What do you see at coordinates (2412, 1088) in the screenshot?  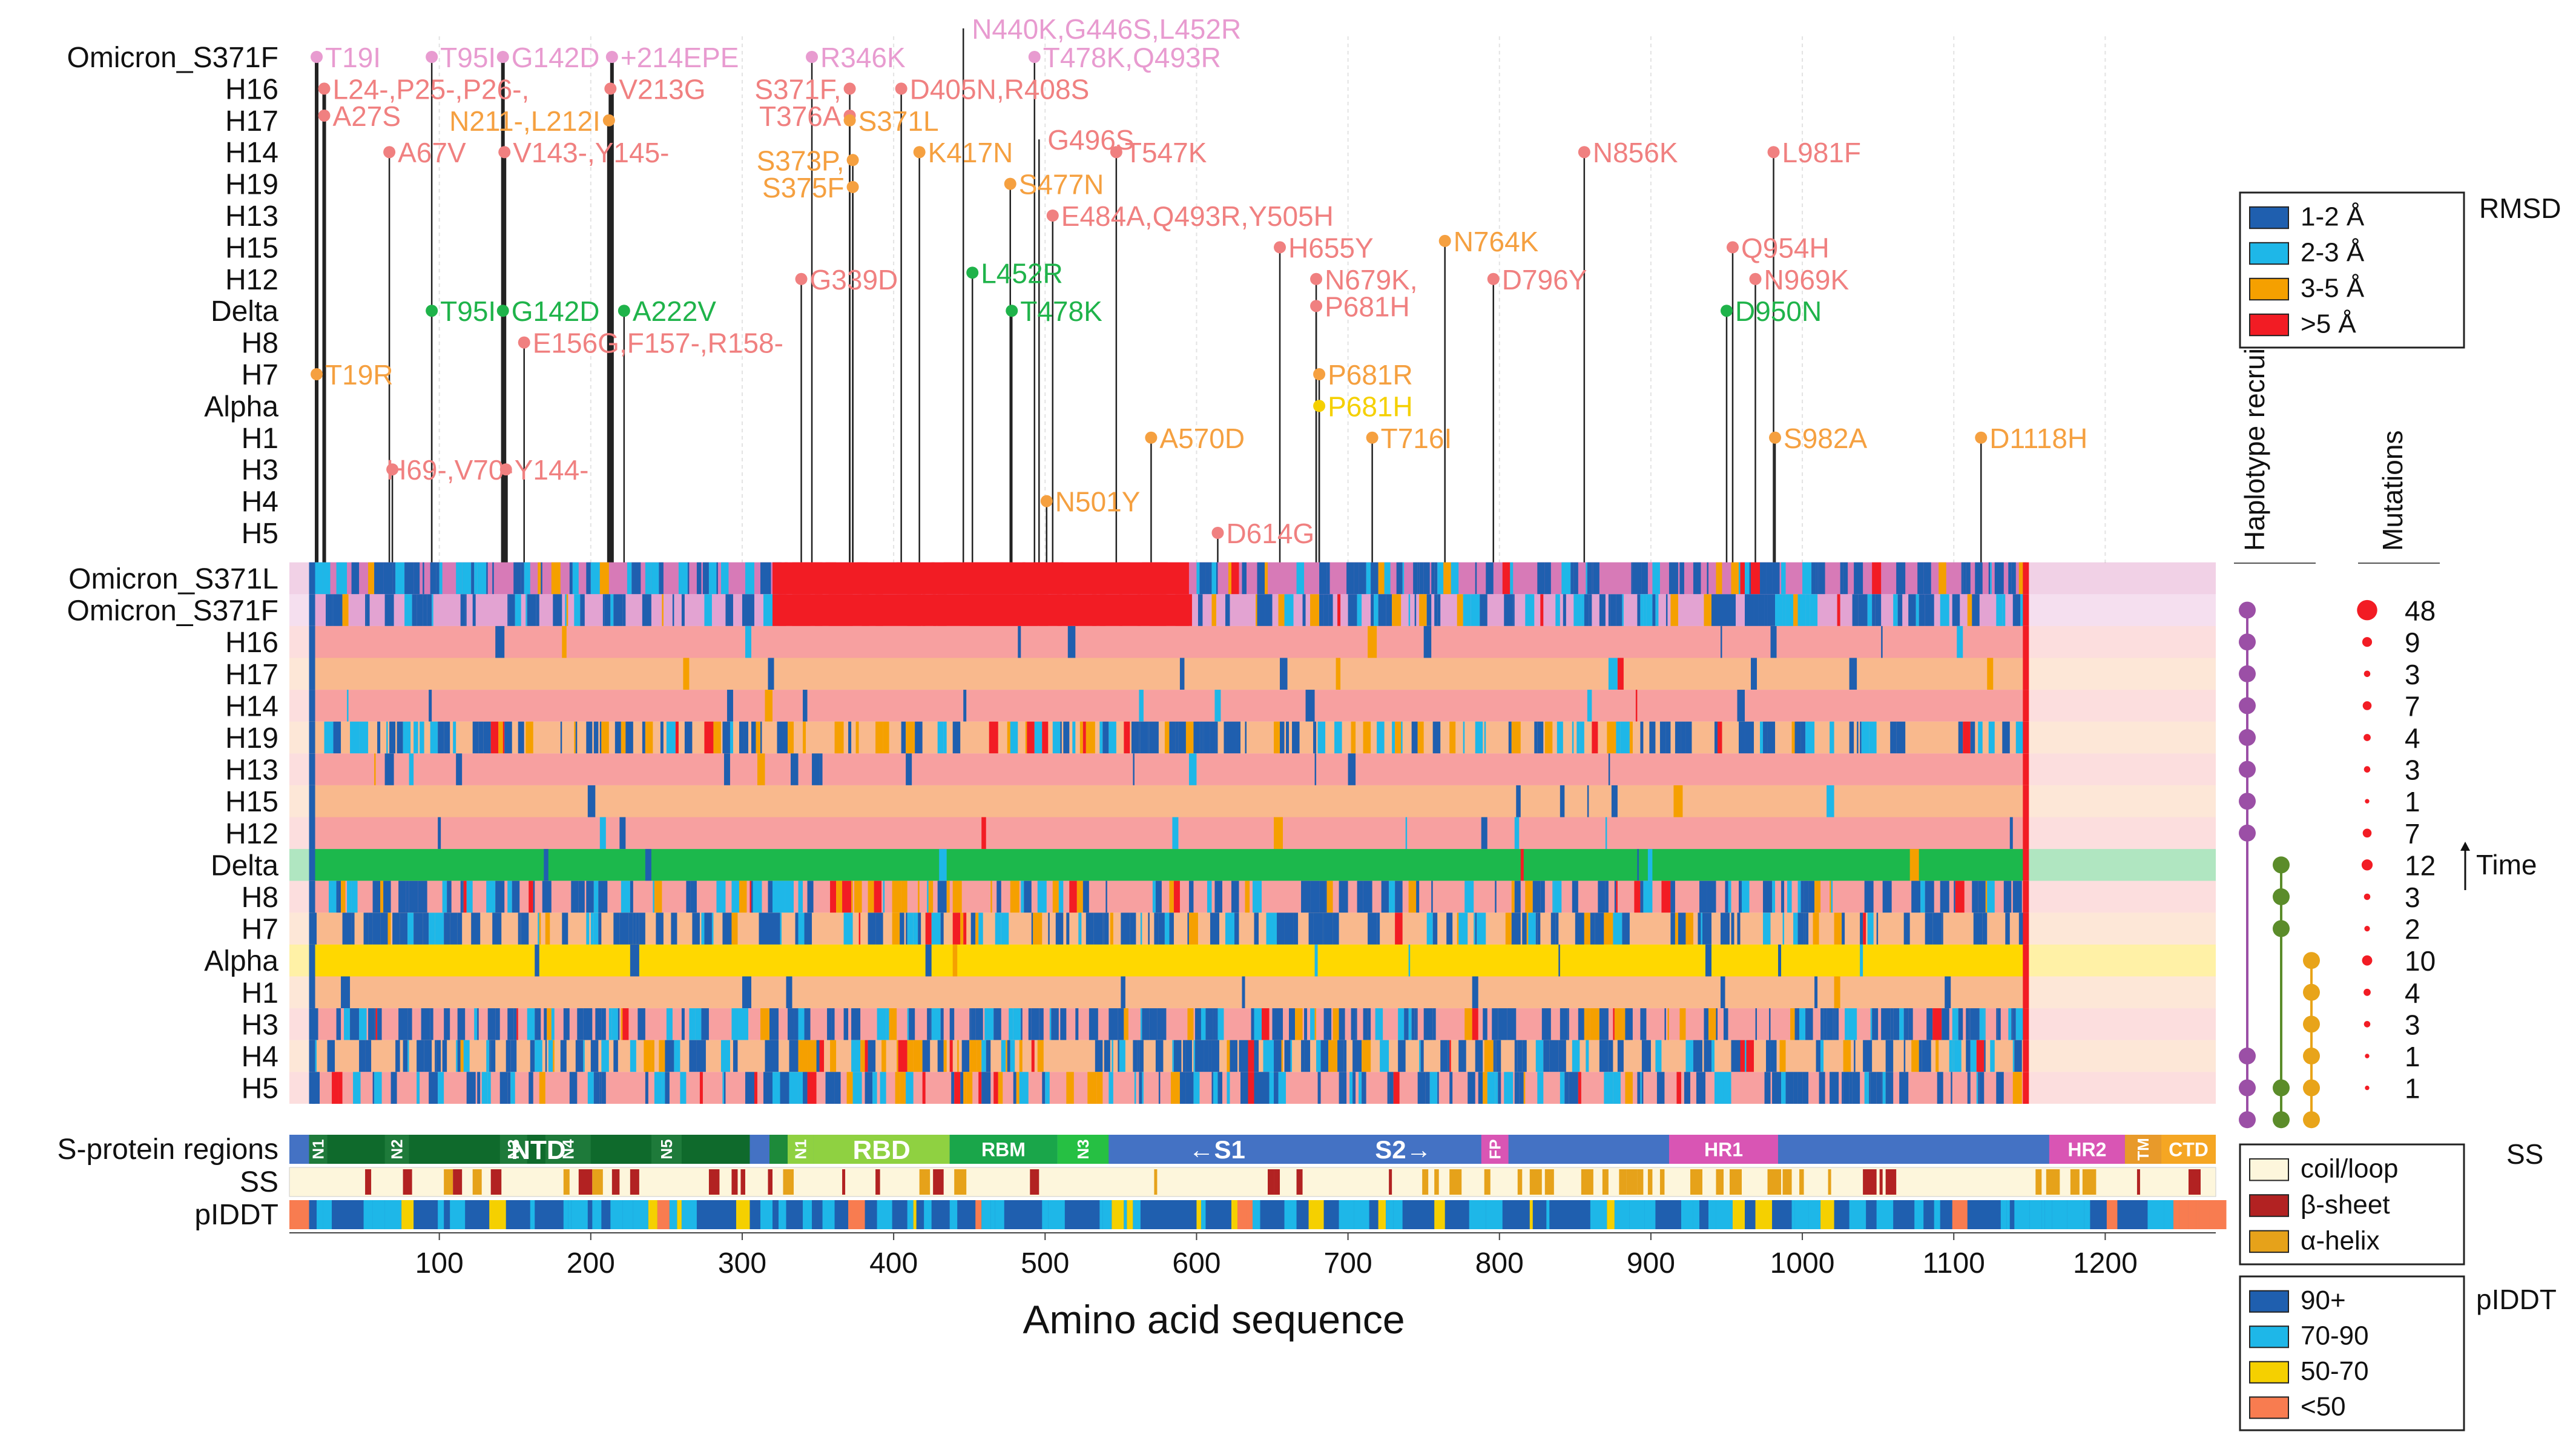 I see `count-label: 1` at bounding box center [2412, 1088].